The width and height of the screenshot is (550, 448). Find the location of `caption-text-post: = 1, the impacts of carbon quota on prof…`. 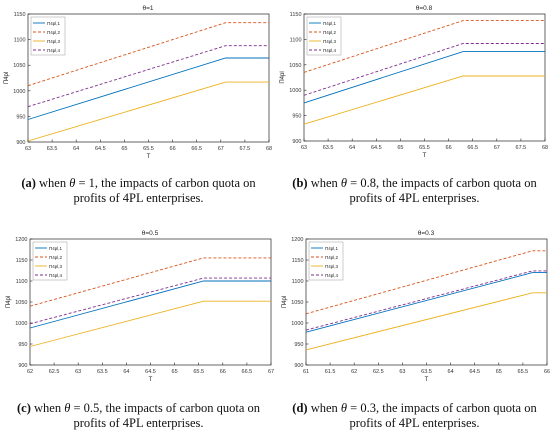

caption-text-post: = 1, the impacts of carbon quota on prof… is located at coordinates (164, 190).